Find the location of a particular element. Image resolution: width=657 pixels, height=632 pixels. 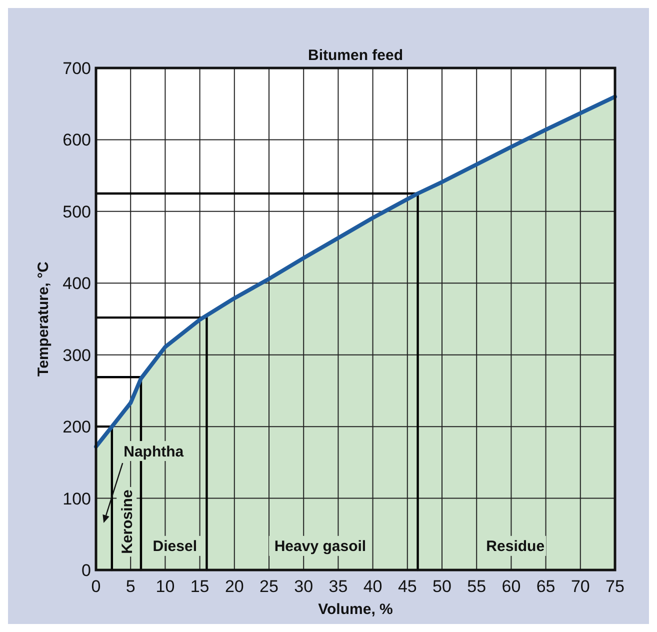

y-tick-label: 200 is located at coordinates (76, 427).